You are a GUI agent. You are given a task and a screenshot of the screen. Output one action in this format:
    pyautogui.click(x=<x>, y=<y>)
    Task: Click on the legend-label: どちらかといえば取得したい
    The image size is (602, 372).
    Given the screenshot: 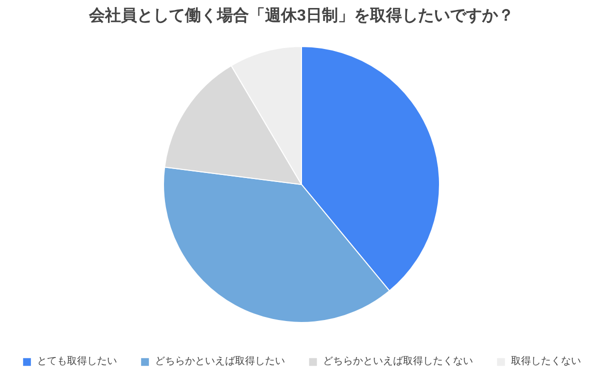 What is the action you would take?
    pyautogui.click(x=220, y=361)
    